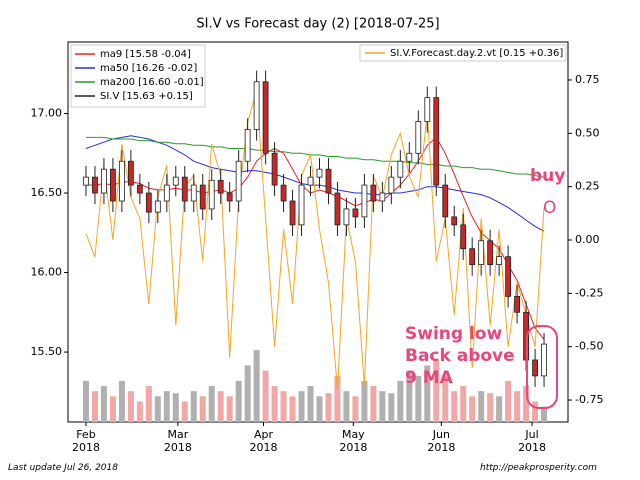 The width and height of the screenshot is (640, 480). What do you see at coordinates (47, 272) in the screenshot?
I see `y-tick-label: 16.00` at bounding box center [47, 272].